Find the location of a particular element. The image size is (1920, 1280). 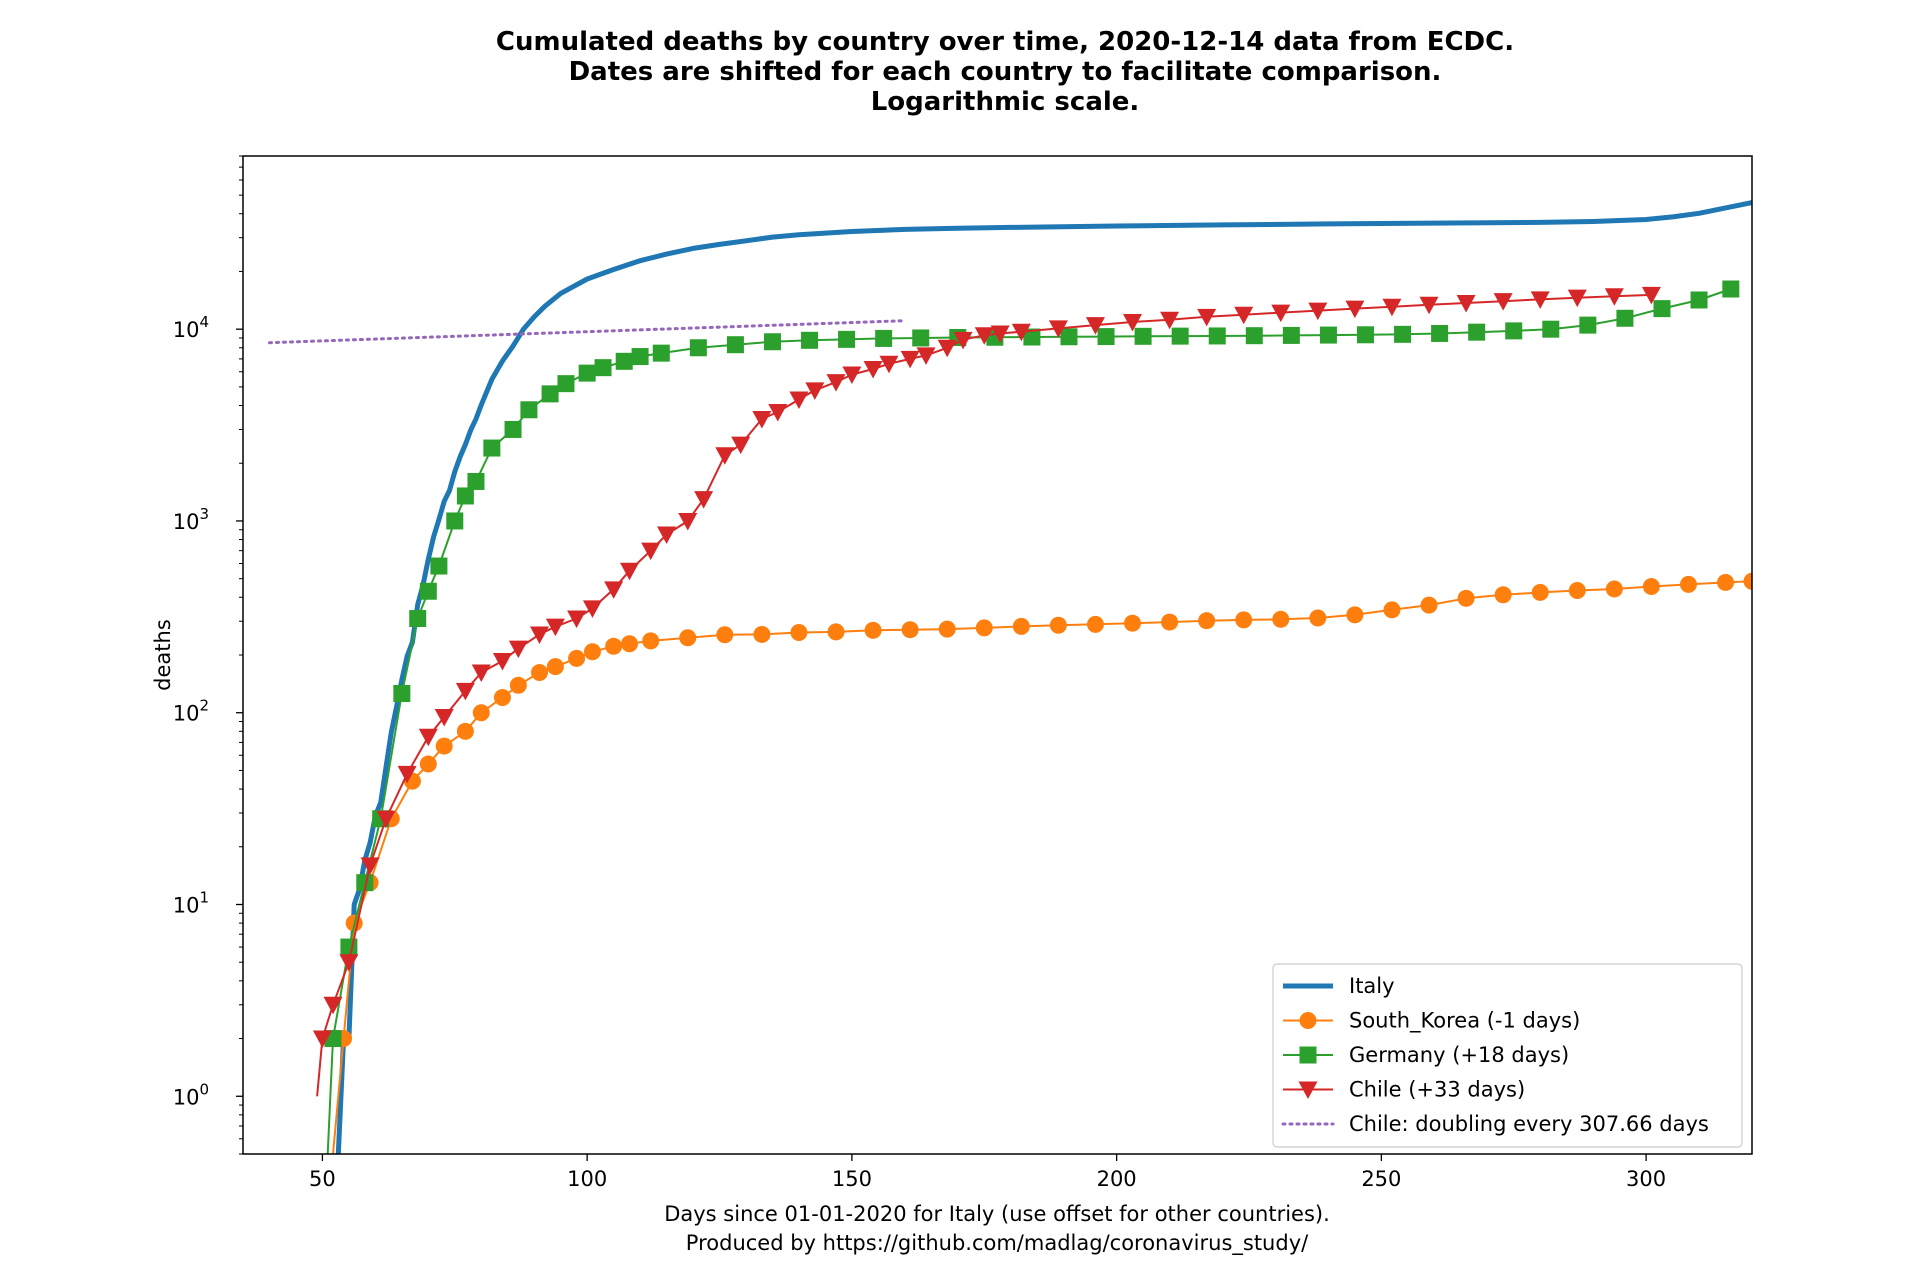

legend-entry: Germany (+18 days) is located at coordinates (1426, 1055).